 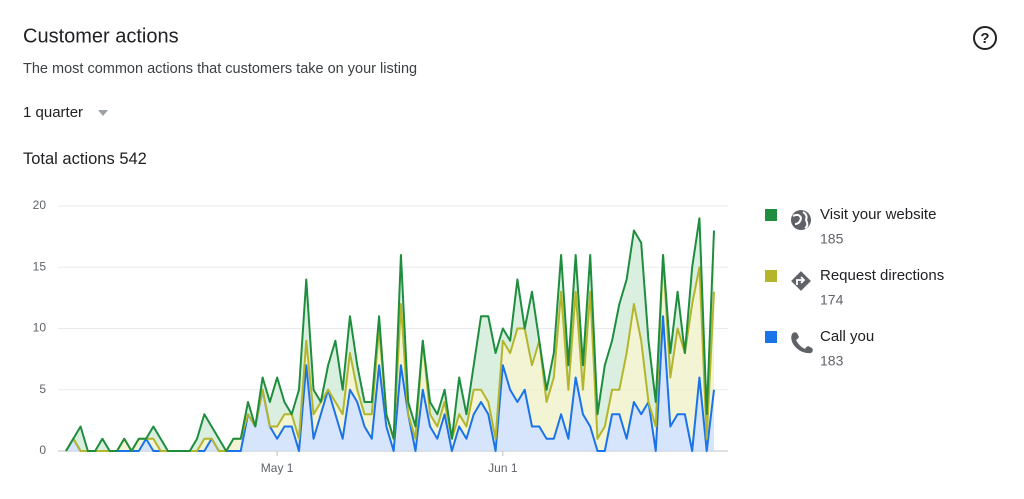 I want to click on dropdown-arrow, so click(x=103, y=113).